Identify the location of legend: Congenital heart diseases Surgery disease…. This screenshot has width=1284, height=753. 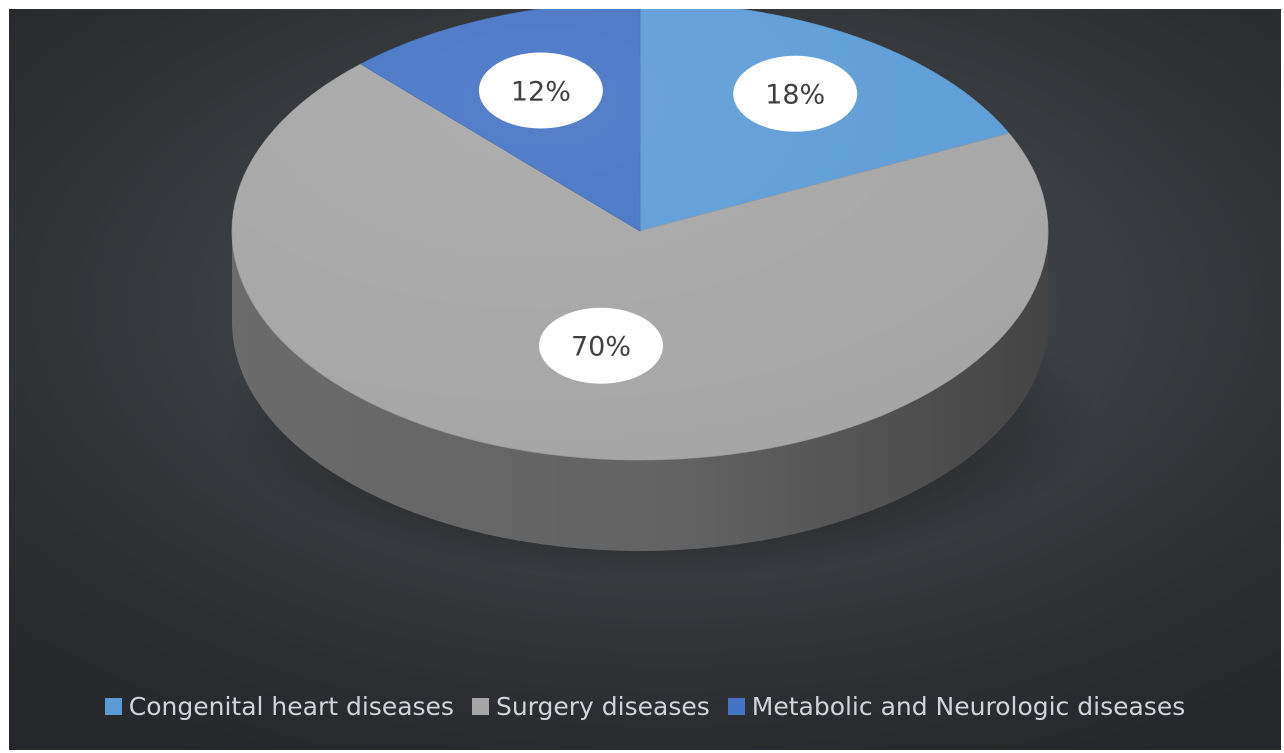
(645, 706).